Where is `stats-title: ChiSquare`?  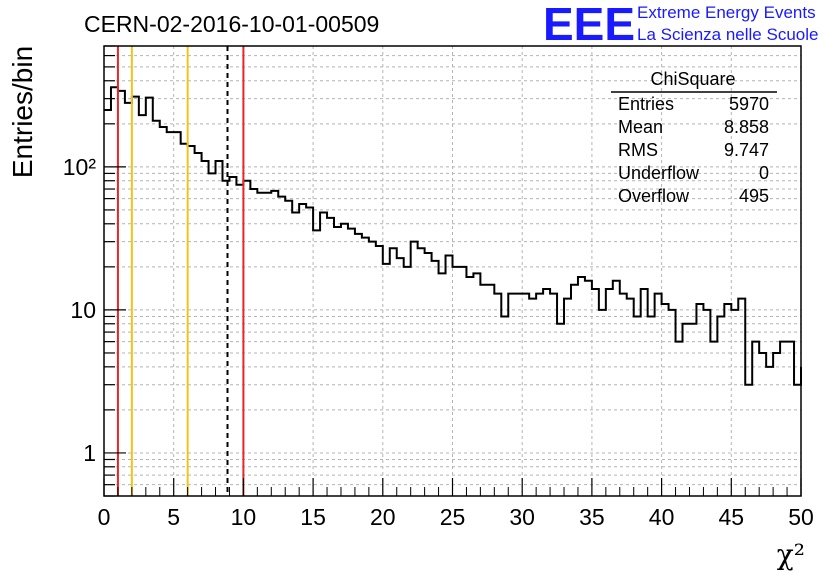 stats-title: ChiSquare is located at coordinates (692, 79).